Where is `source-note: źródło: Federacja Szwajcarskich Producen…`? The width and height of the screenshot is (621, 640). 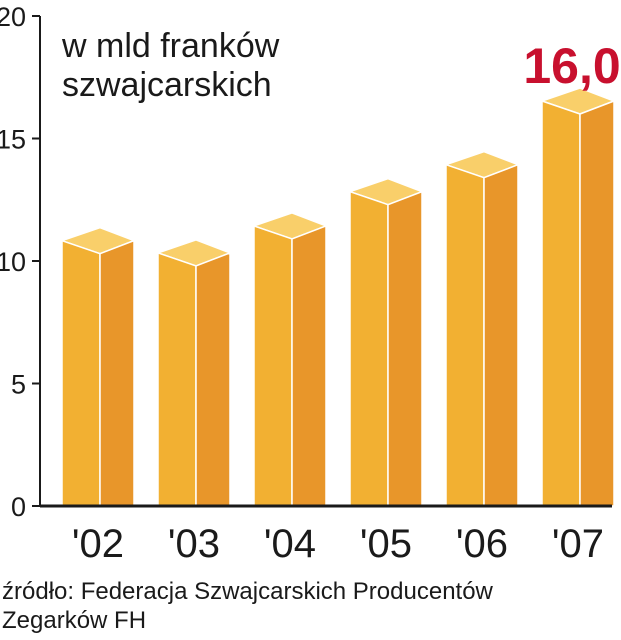 source-note: źródło: Federacja Szwajcarskich Producen… is located at coordinates (309, 606).